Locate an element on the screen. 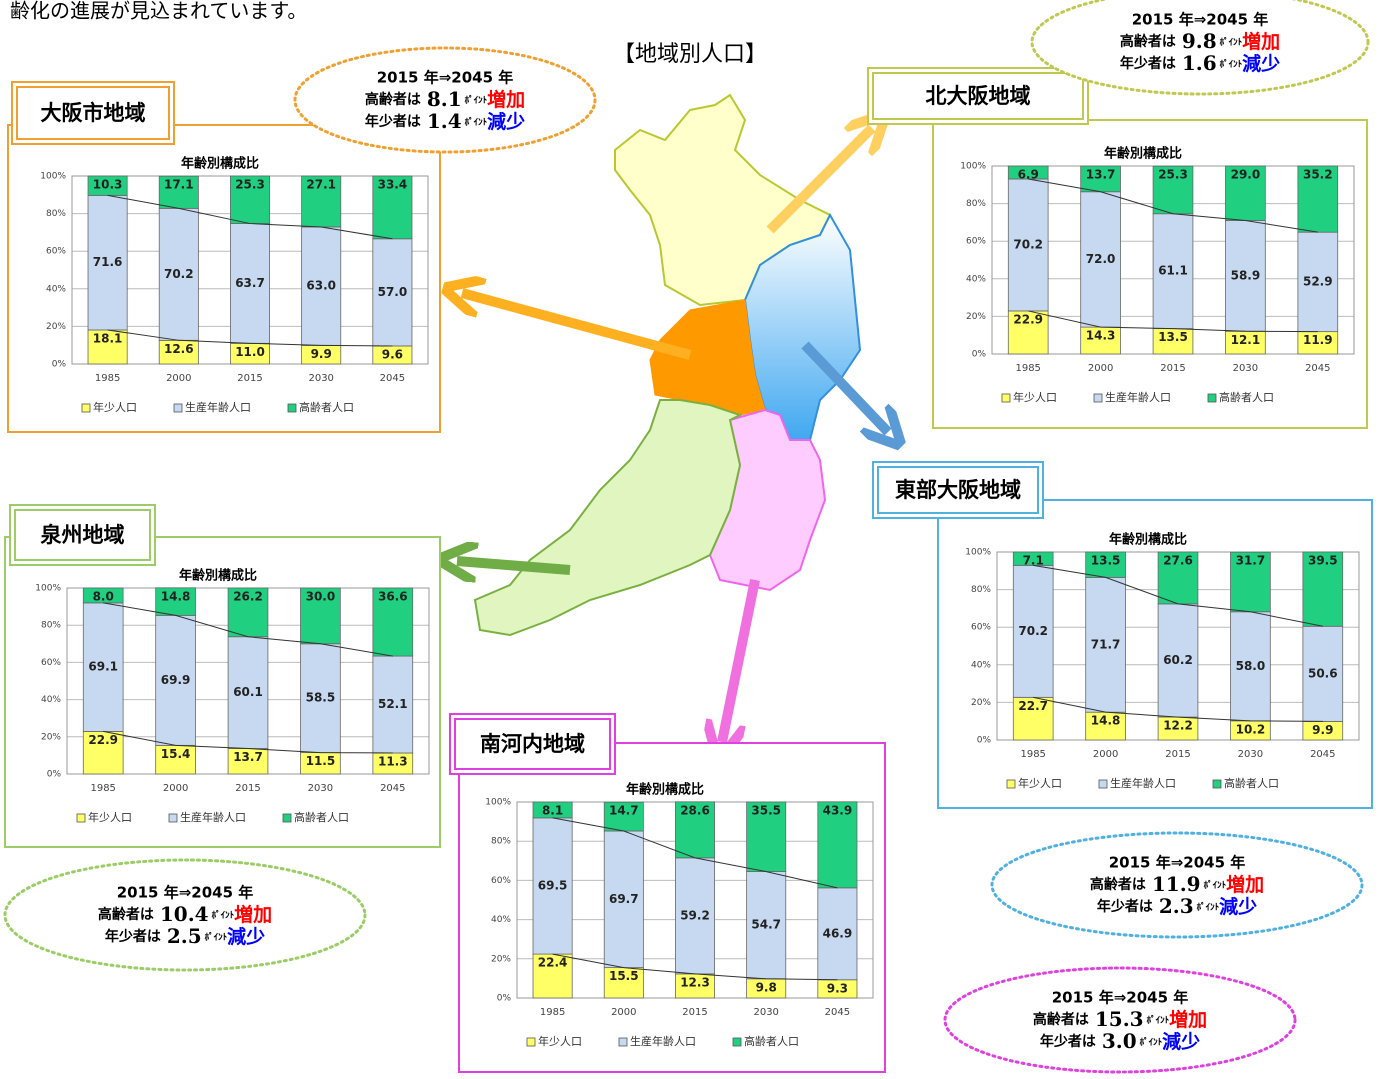  callout-line: 高齢者は 8.1 ﾎﾟｲﾝﾄ増加 is located at coordinates (445, 99).